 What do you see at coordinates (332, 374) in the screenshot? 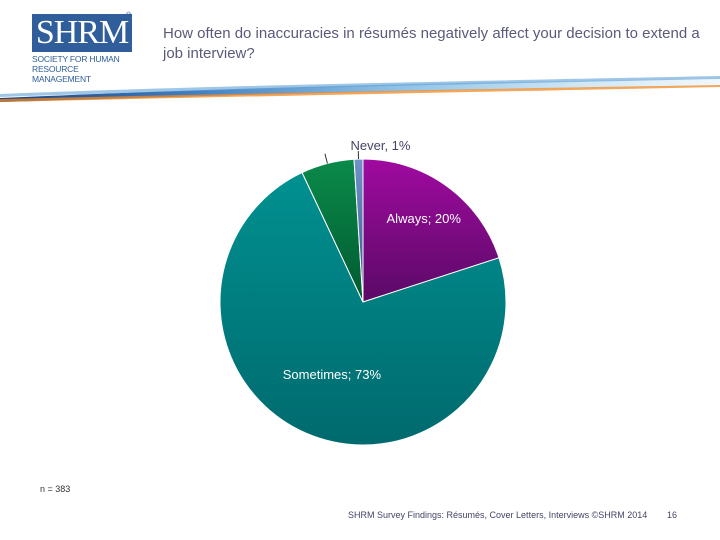
I see `slice-label-sometimes: Sometimes; 73%` at bounding box center [332, 374].